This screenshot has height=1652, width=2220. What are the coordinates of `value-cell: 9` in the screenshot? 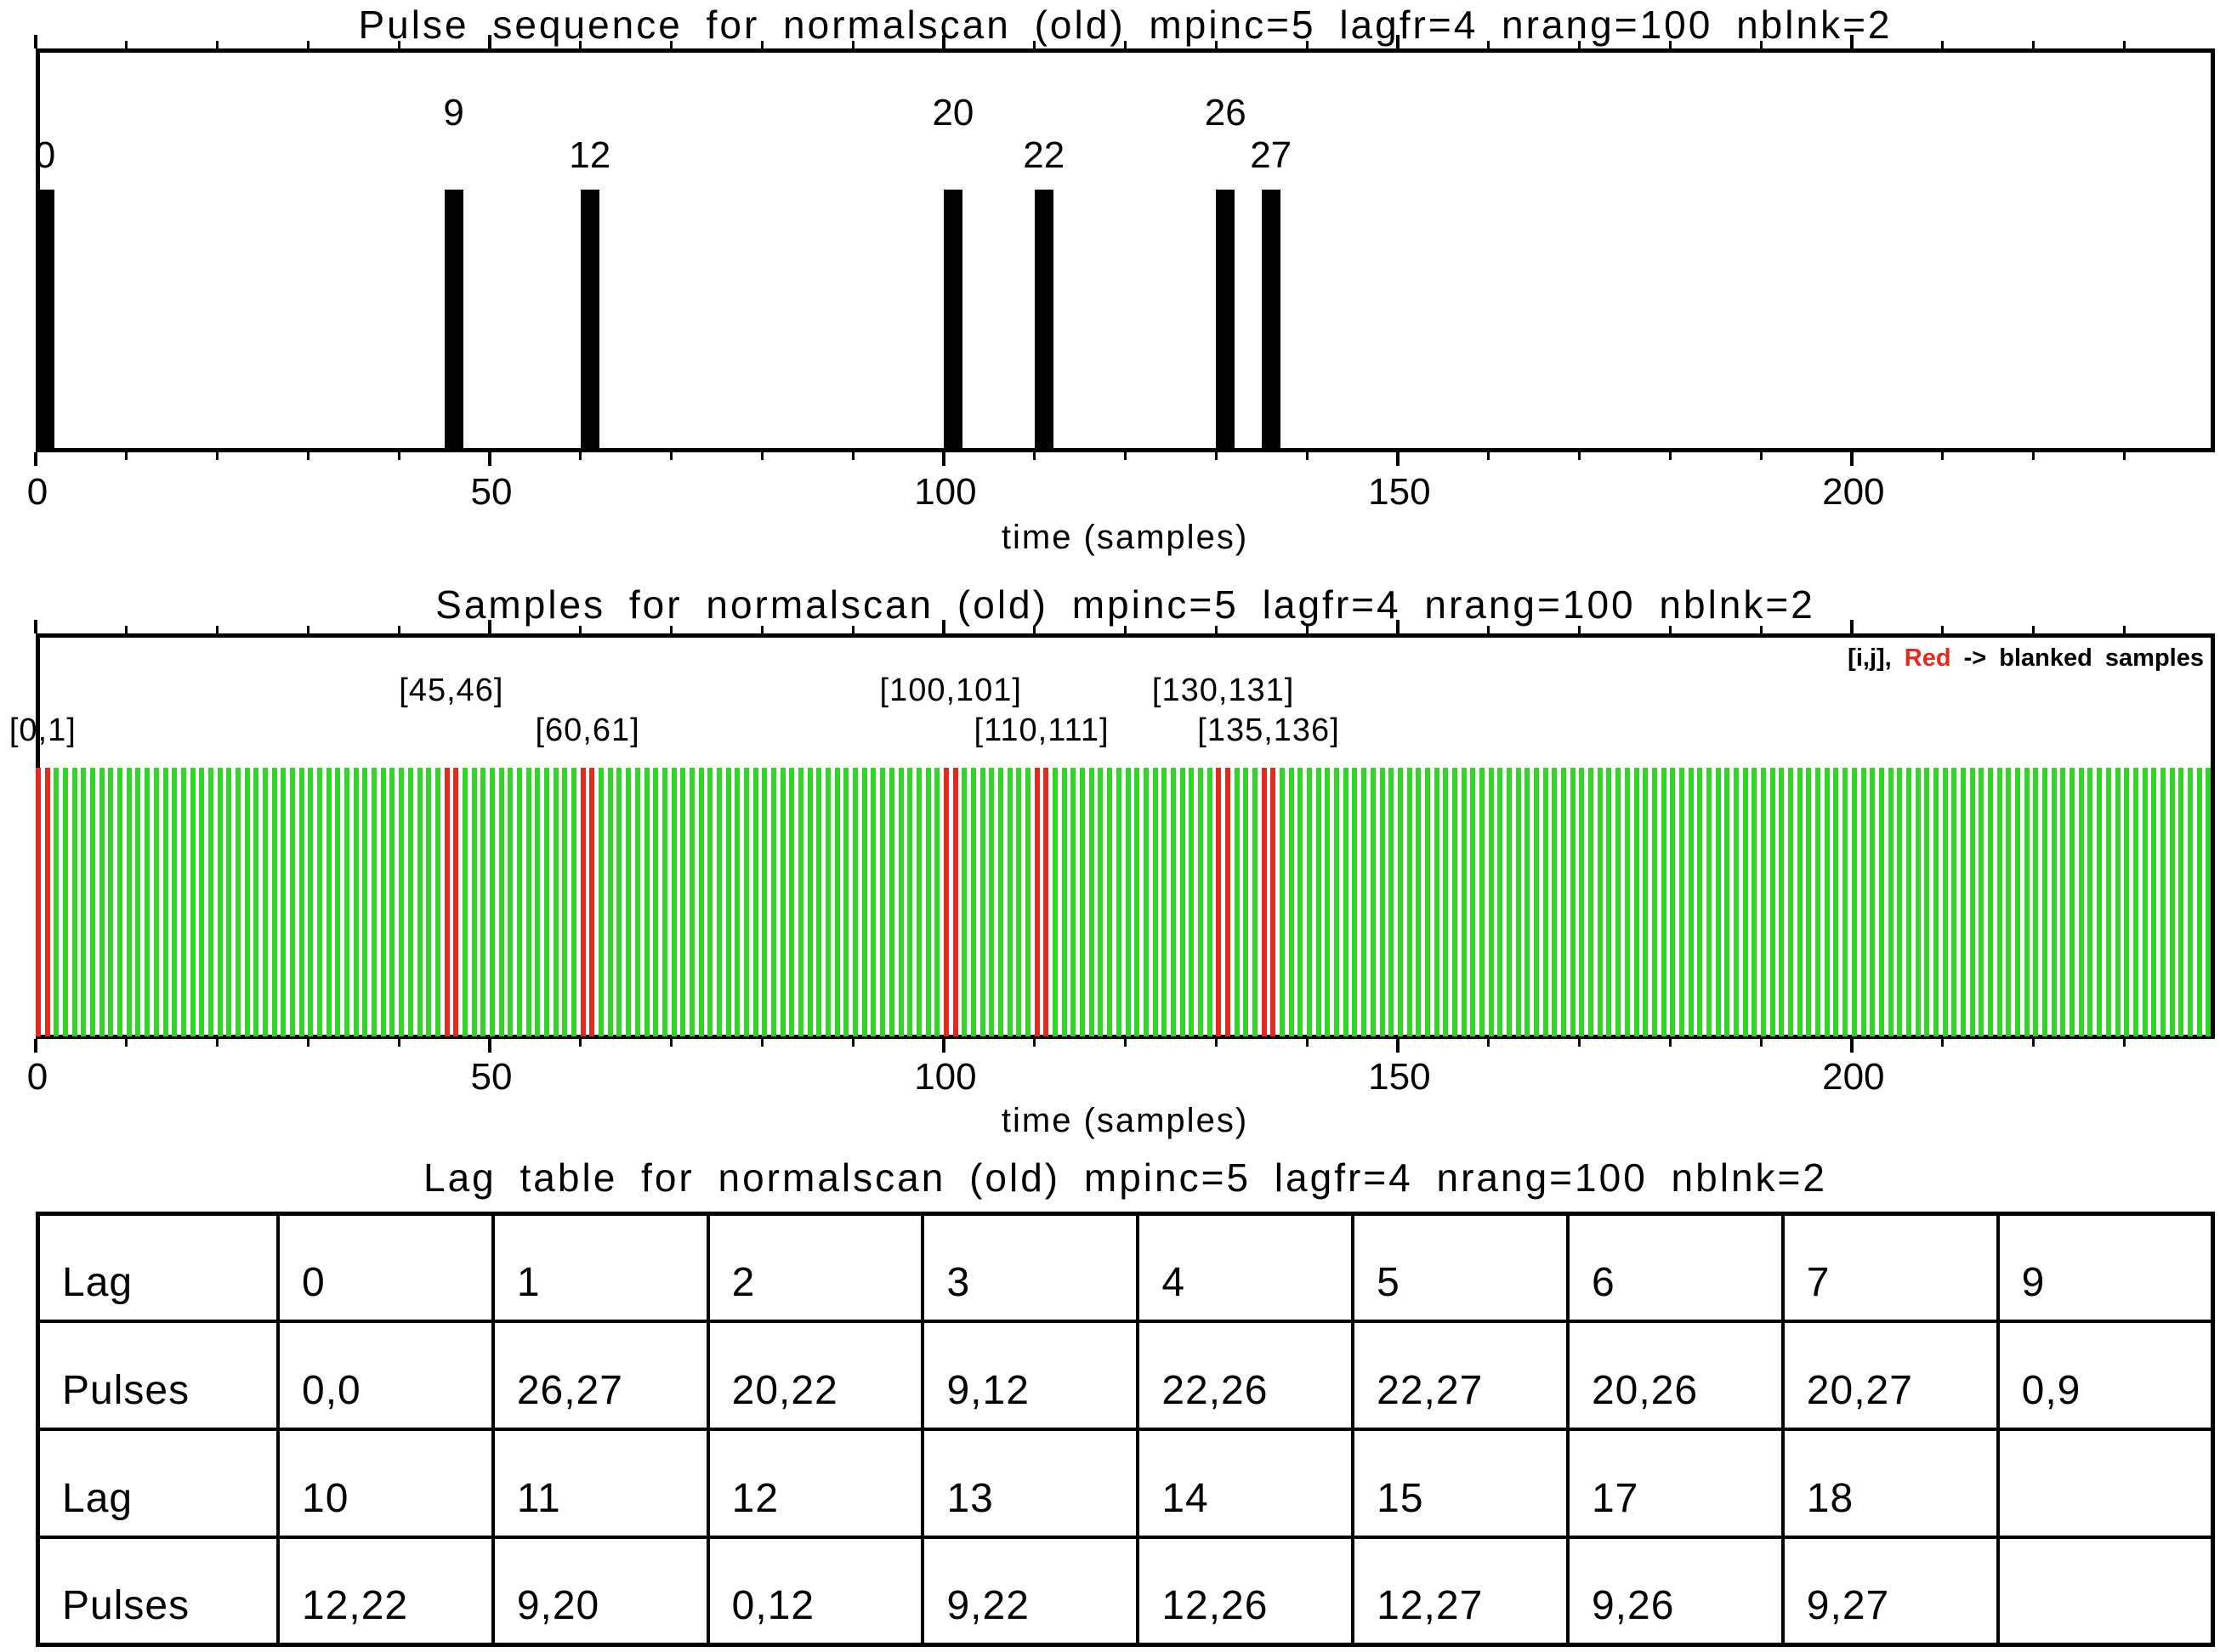 It's located at (2106, 1268).